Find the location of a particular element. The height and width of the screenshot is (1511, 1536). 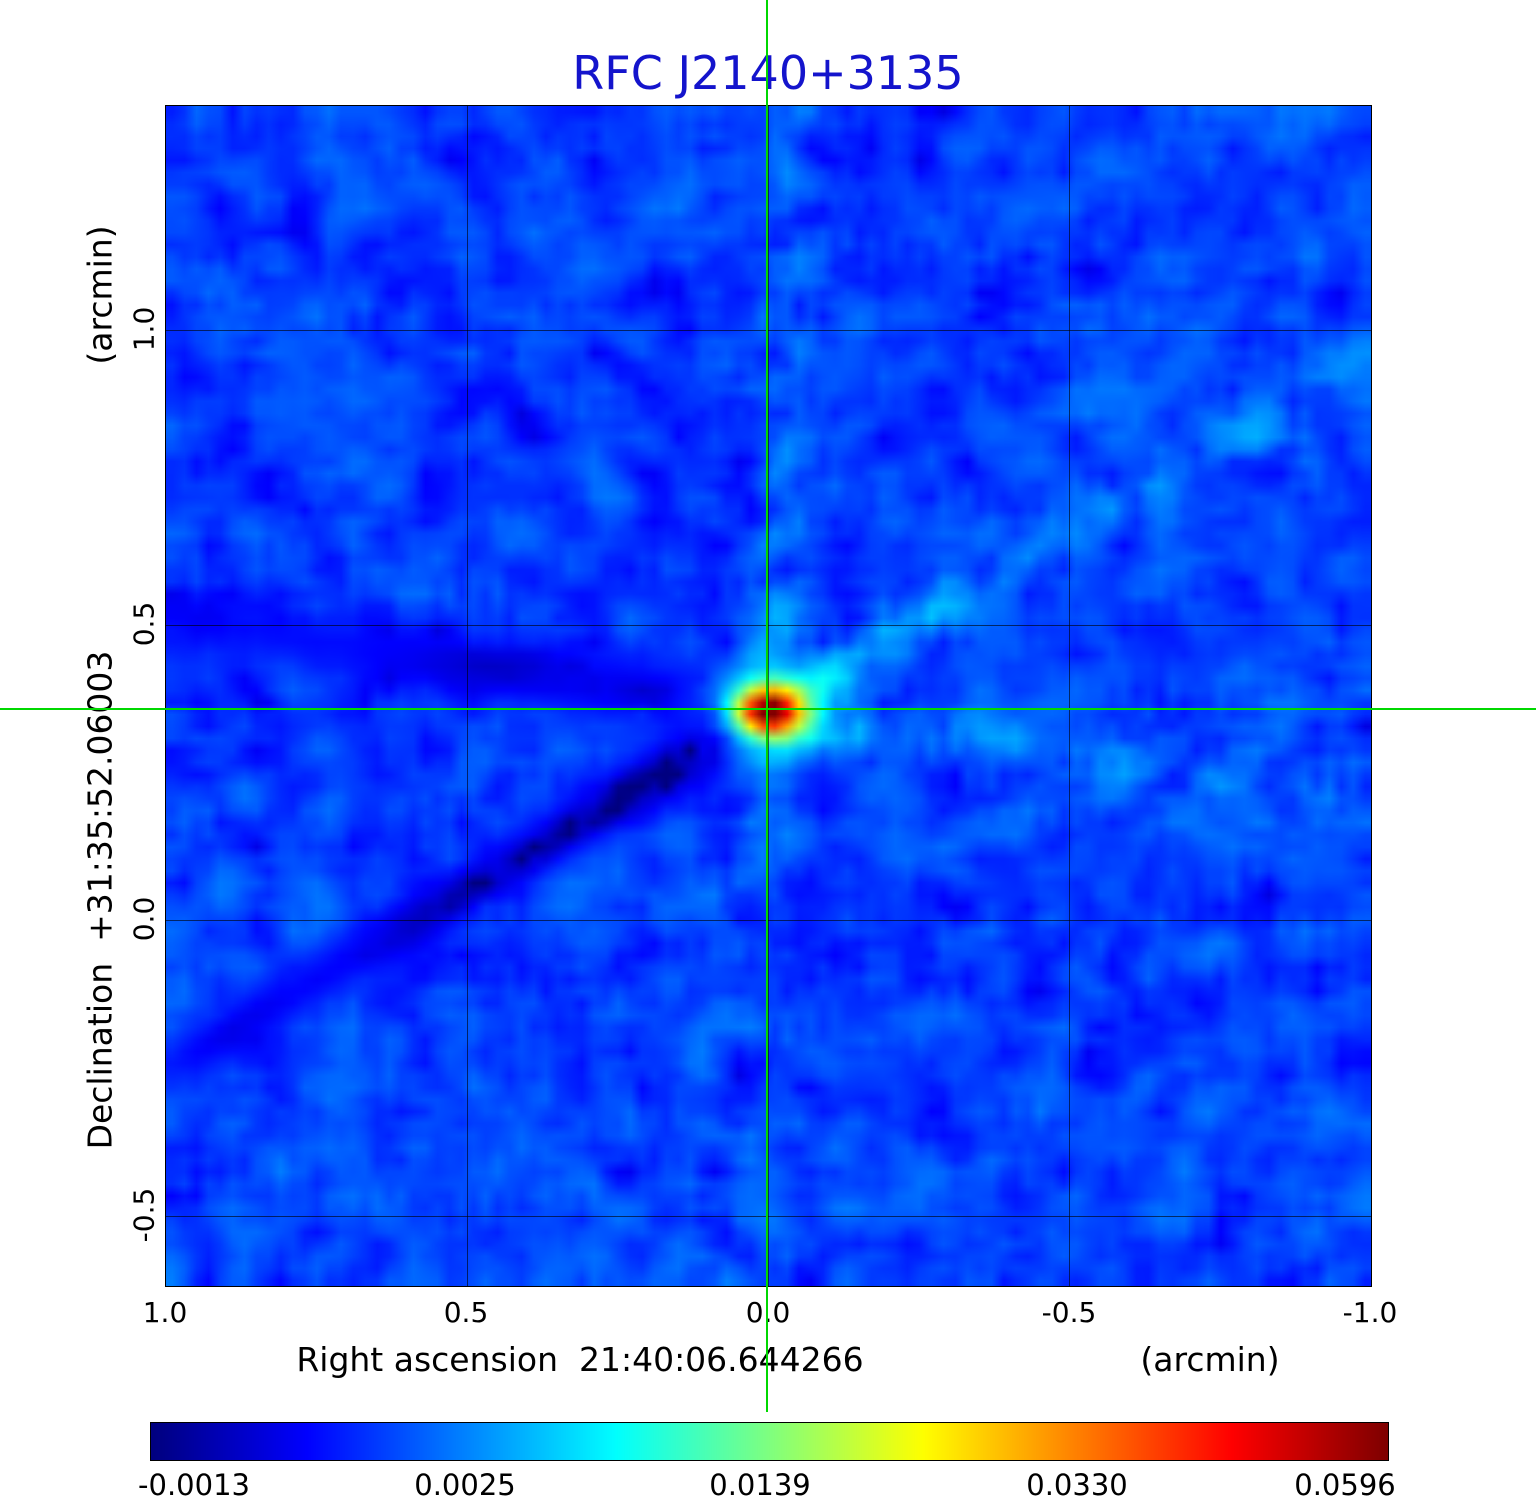

x-tick-minus0p5: -0.5 is located at coordinates (1069, 1312).